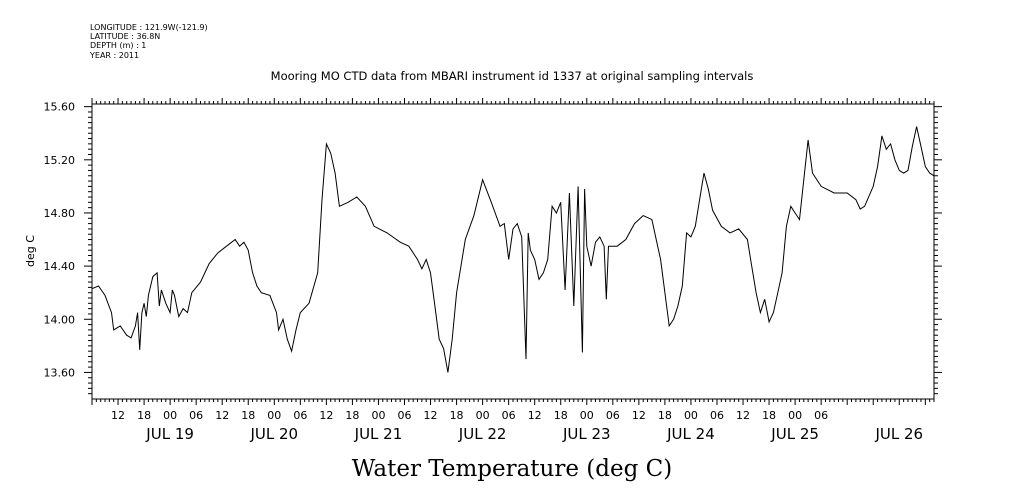 This screenshot has height=504, width=1009. I want to click on meta-line: LONGITUDE : 121.9W(-121.9), so click(149, 27).